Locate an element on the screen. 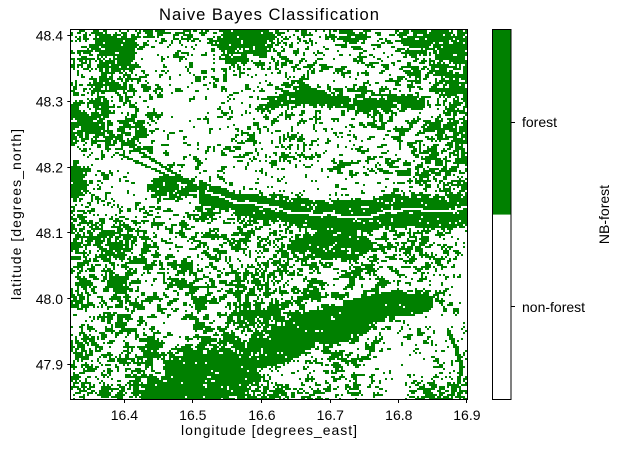 The width and height of the screenshot is (620, 453). svg-text: 16.6 is located at coordinates (261, 415).